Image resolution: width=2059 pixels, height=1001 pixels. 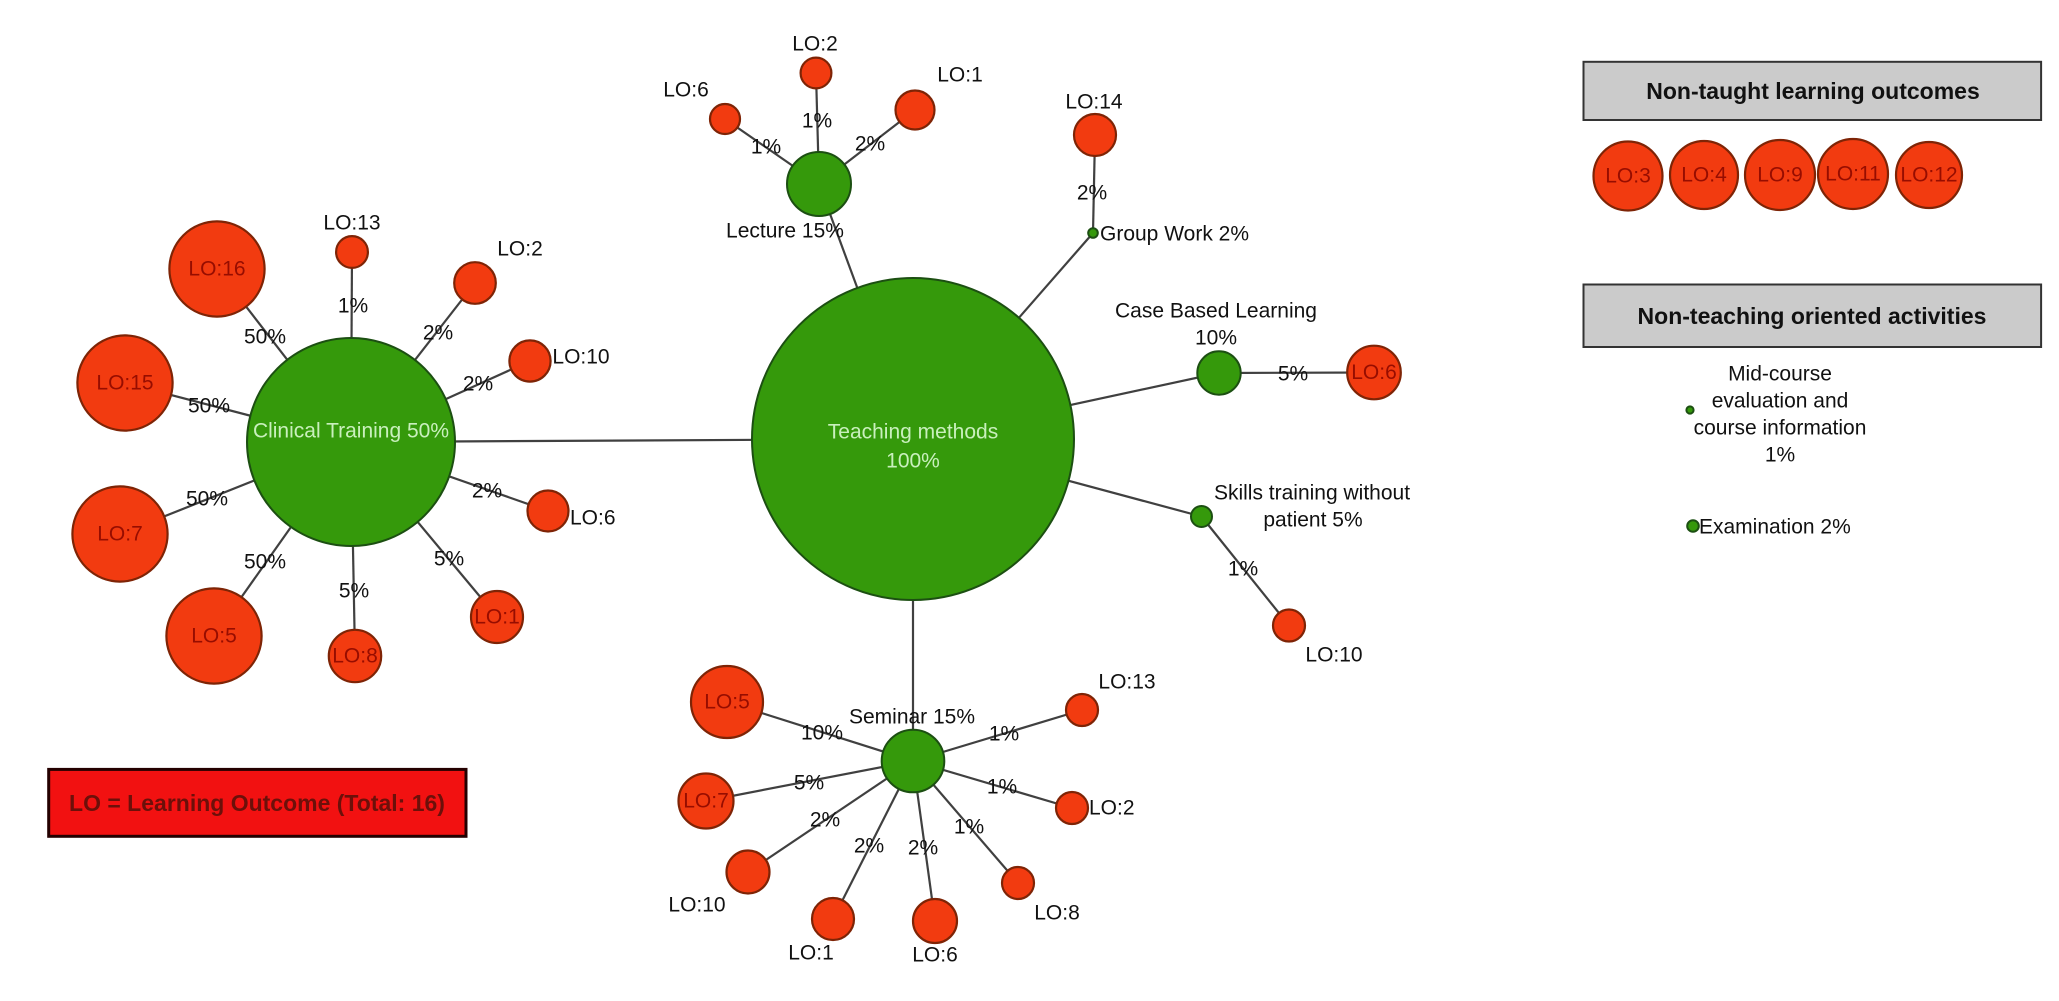 I want to click on svg-text: LO:4, so click(x=1704, y=175).